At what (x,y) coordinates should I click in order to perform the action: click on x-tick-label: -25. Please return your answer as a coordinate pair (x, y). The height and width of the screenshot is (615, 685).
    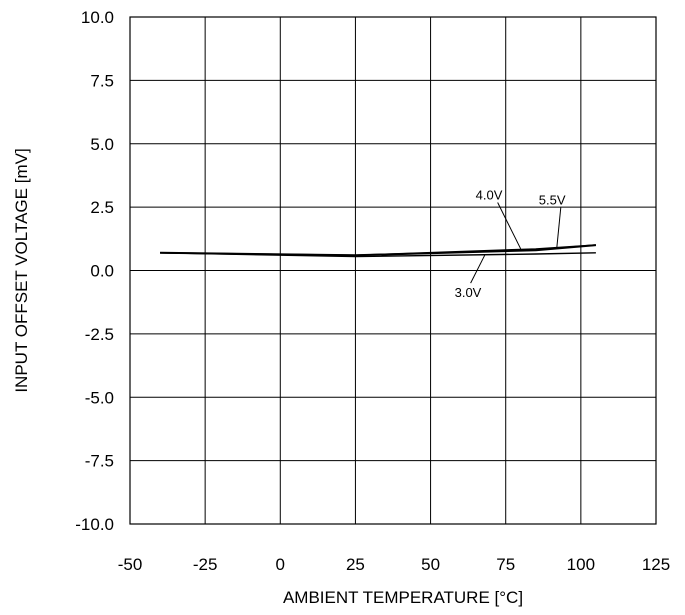
    Looking at the image, I should click on (205, 564).